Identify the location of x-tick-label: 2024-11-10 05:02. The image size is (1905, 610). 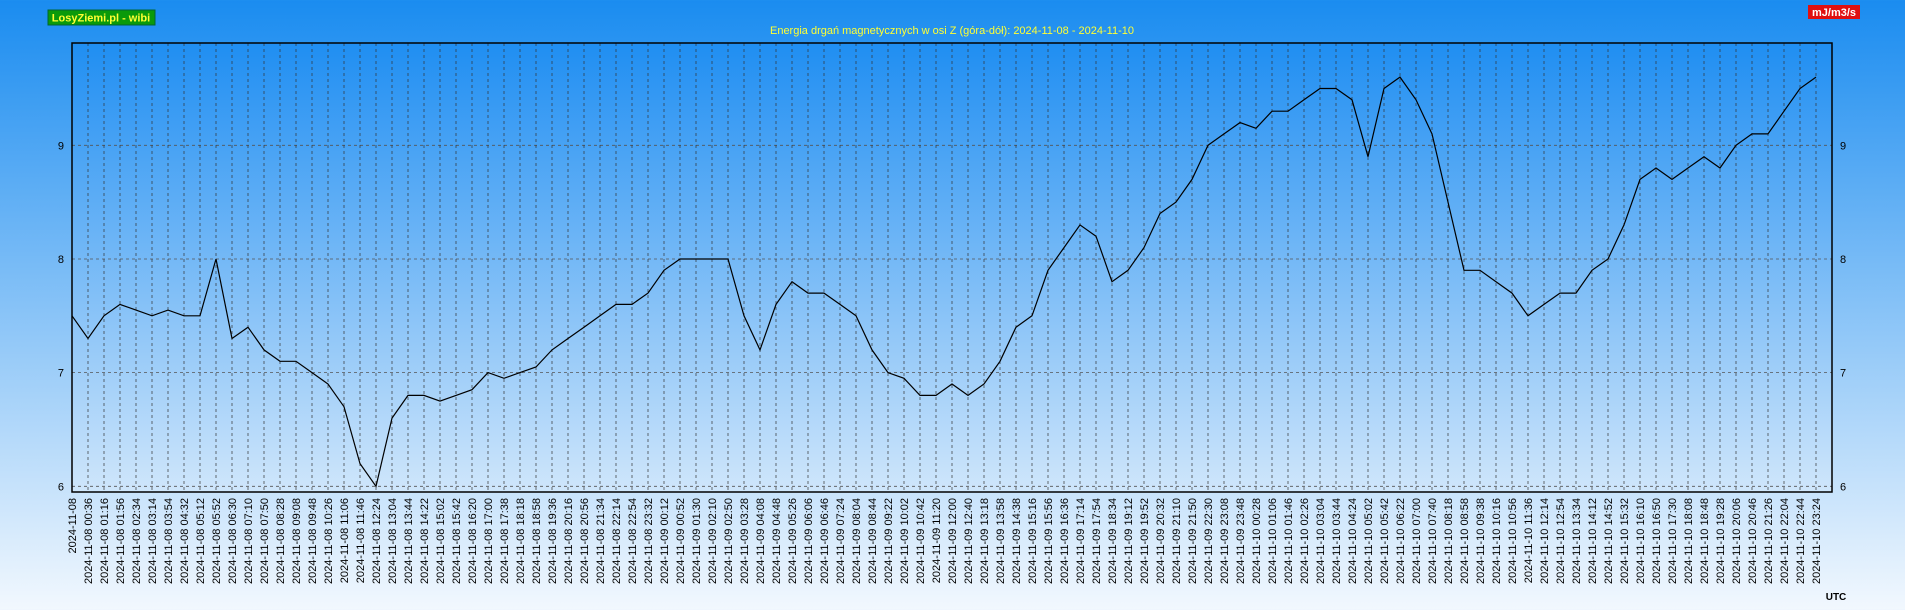
(1369, 541).